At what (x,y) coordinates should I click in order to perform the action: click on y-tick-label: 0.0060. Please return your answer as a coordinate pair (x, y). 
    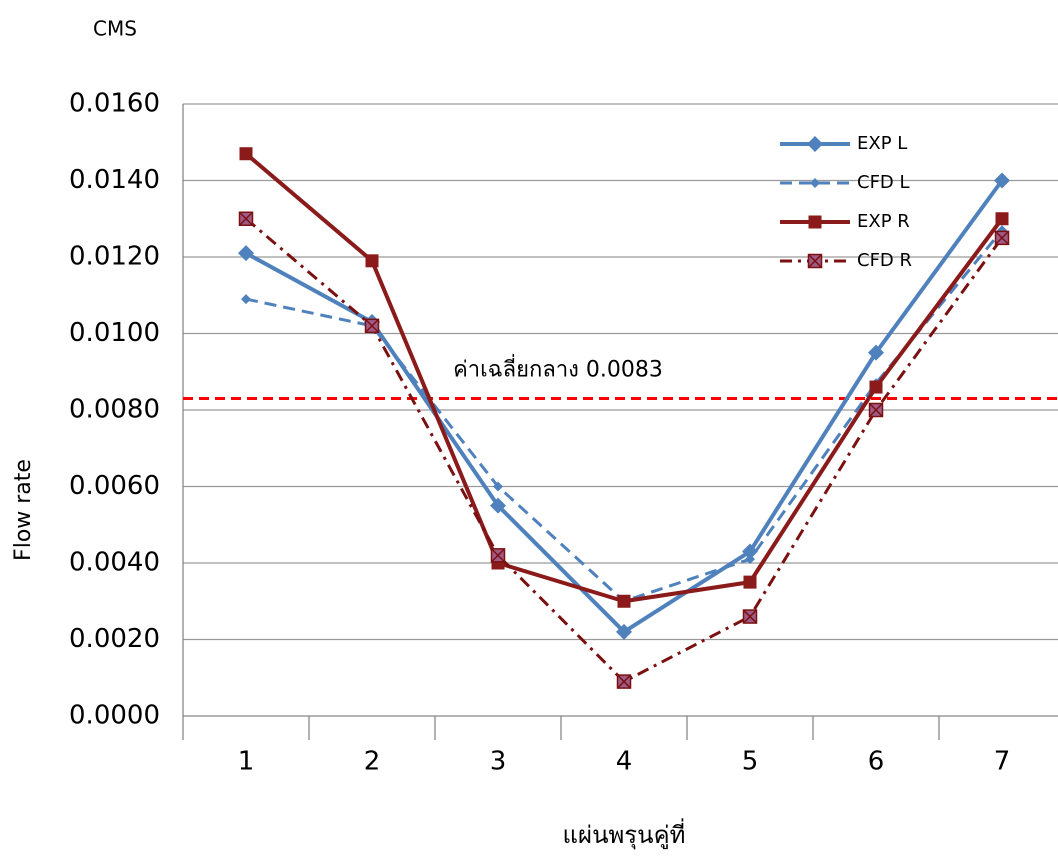
    Looking at the image, I should click on (114, 486).